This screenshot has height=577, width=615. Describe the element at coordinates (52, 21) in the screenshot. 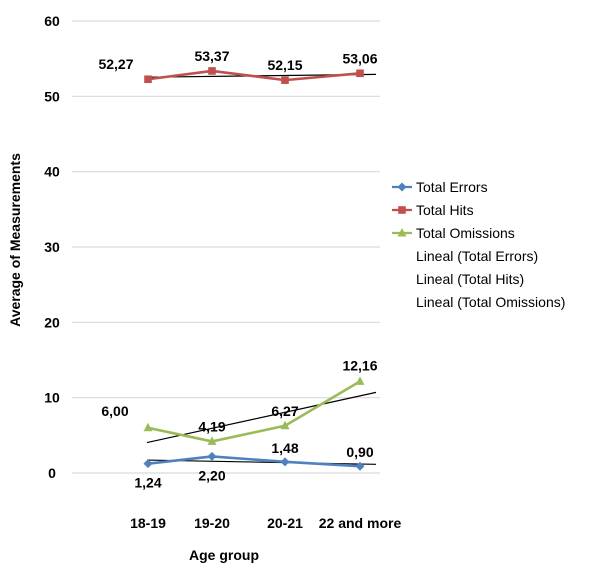

I see `y-tick-label: 60` at that location.